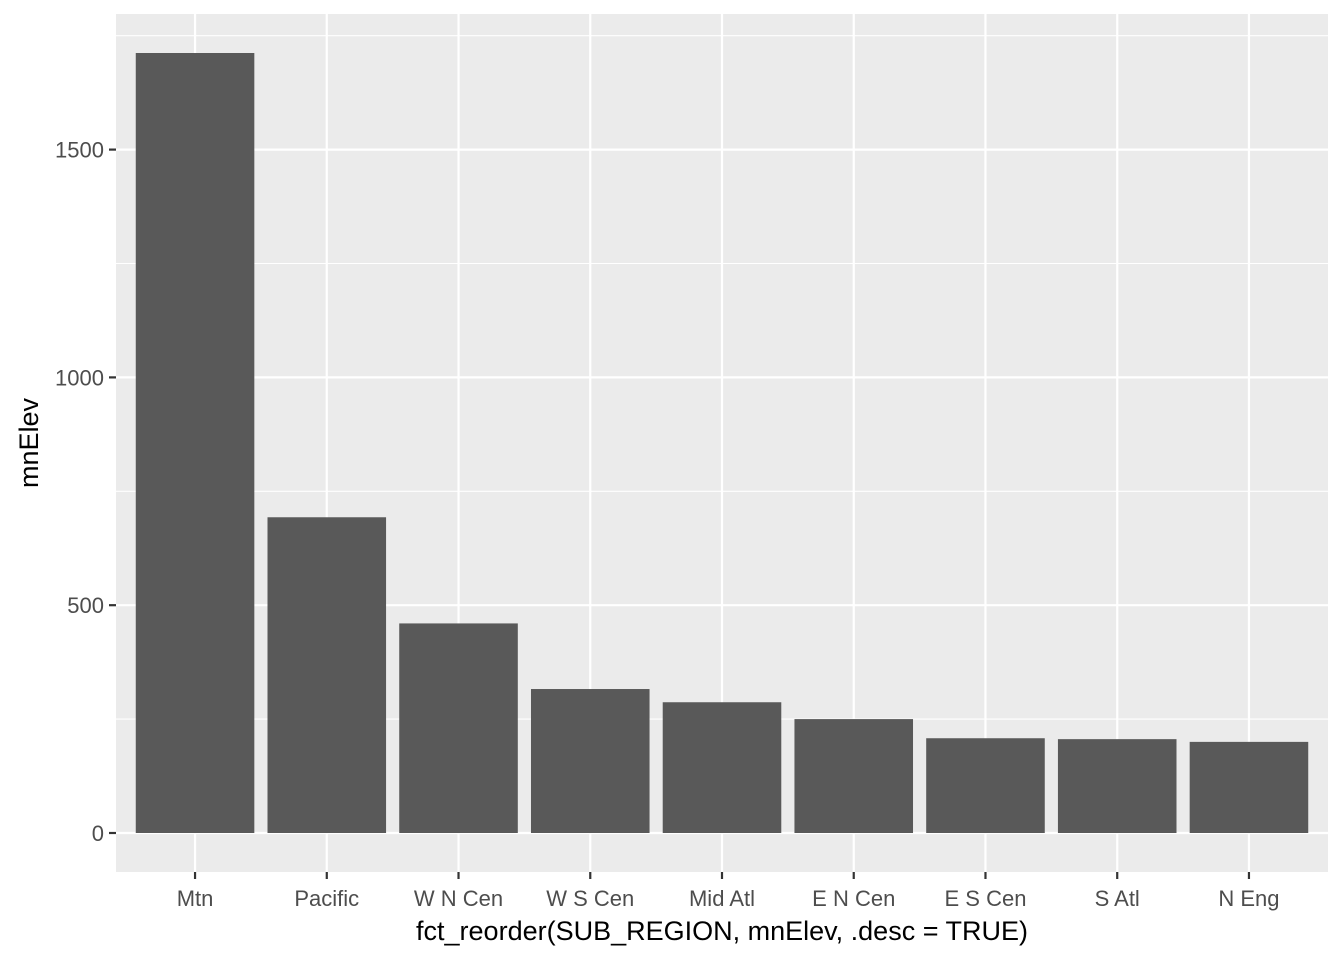 The image size is (1344, 965). Describe the element at coordinates (1117, 786) in the screenshot. I see `bar-s-atl` at that location.